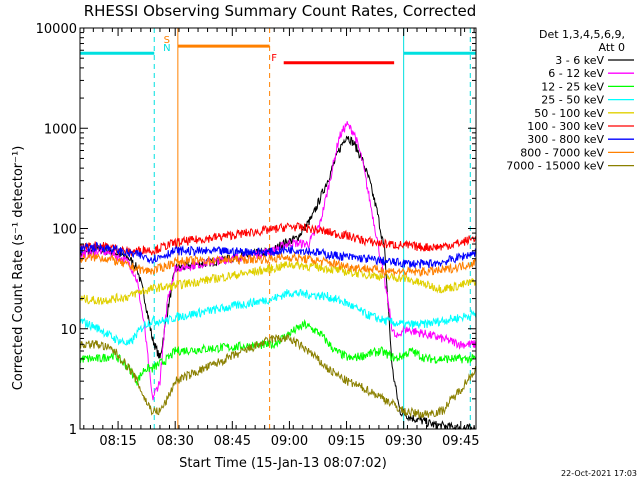 The height and width of the screenshot is (480, 640). Describe the element at coordinates (612, 47) in the screenshot. I see `legend-header: Att 0` at that location.